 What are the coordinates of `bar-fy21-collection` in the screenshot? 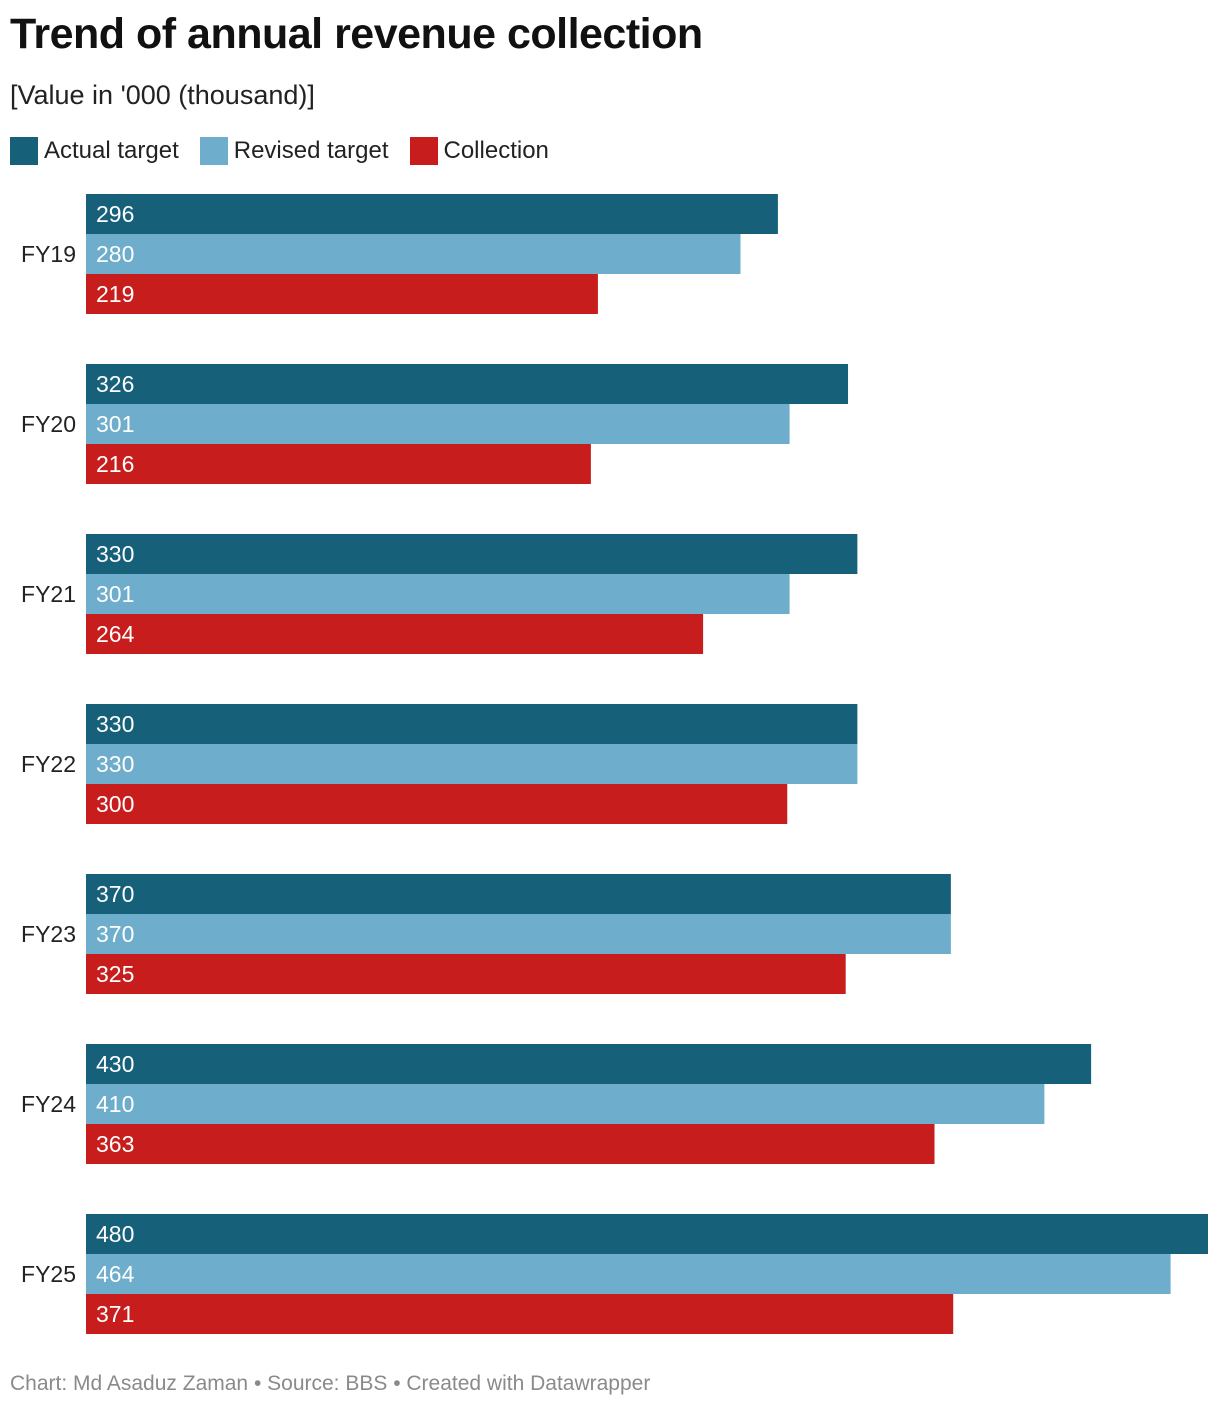 It's located at (395, 634).